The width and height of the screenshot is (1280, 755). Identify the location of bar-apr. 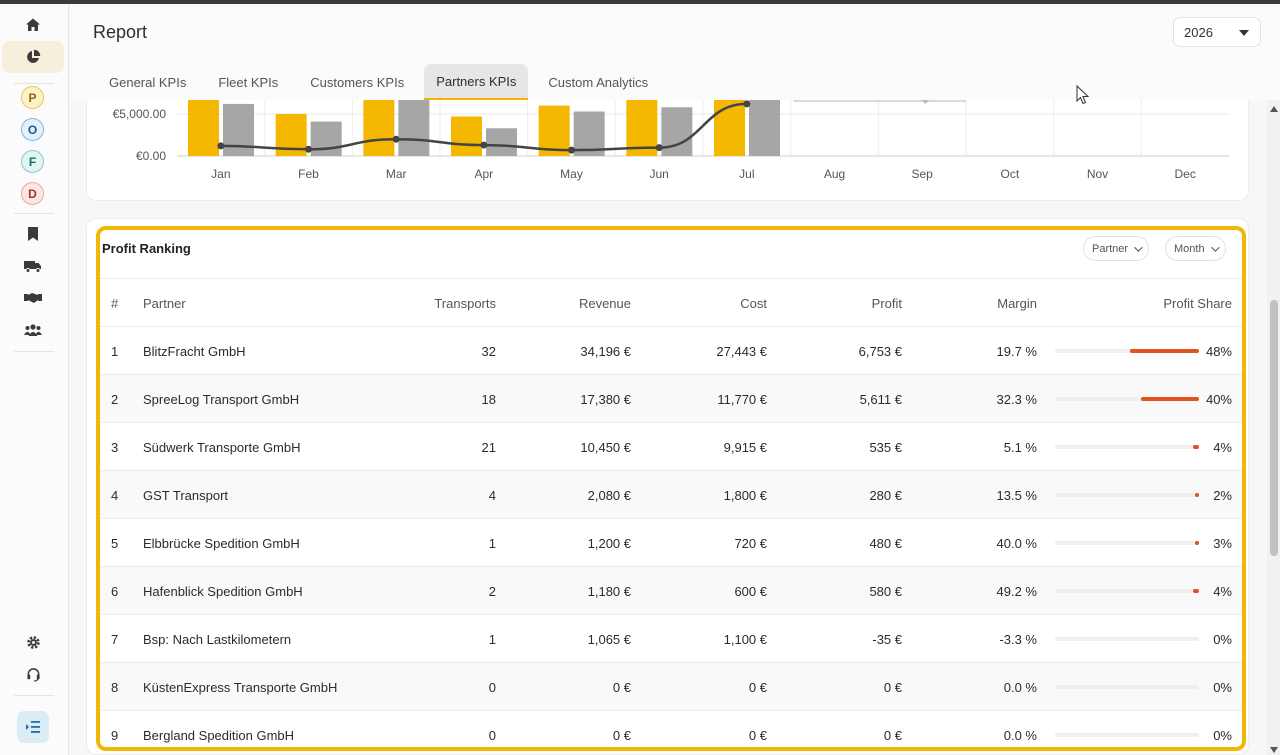
(466, 136).